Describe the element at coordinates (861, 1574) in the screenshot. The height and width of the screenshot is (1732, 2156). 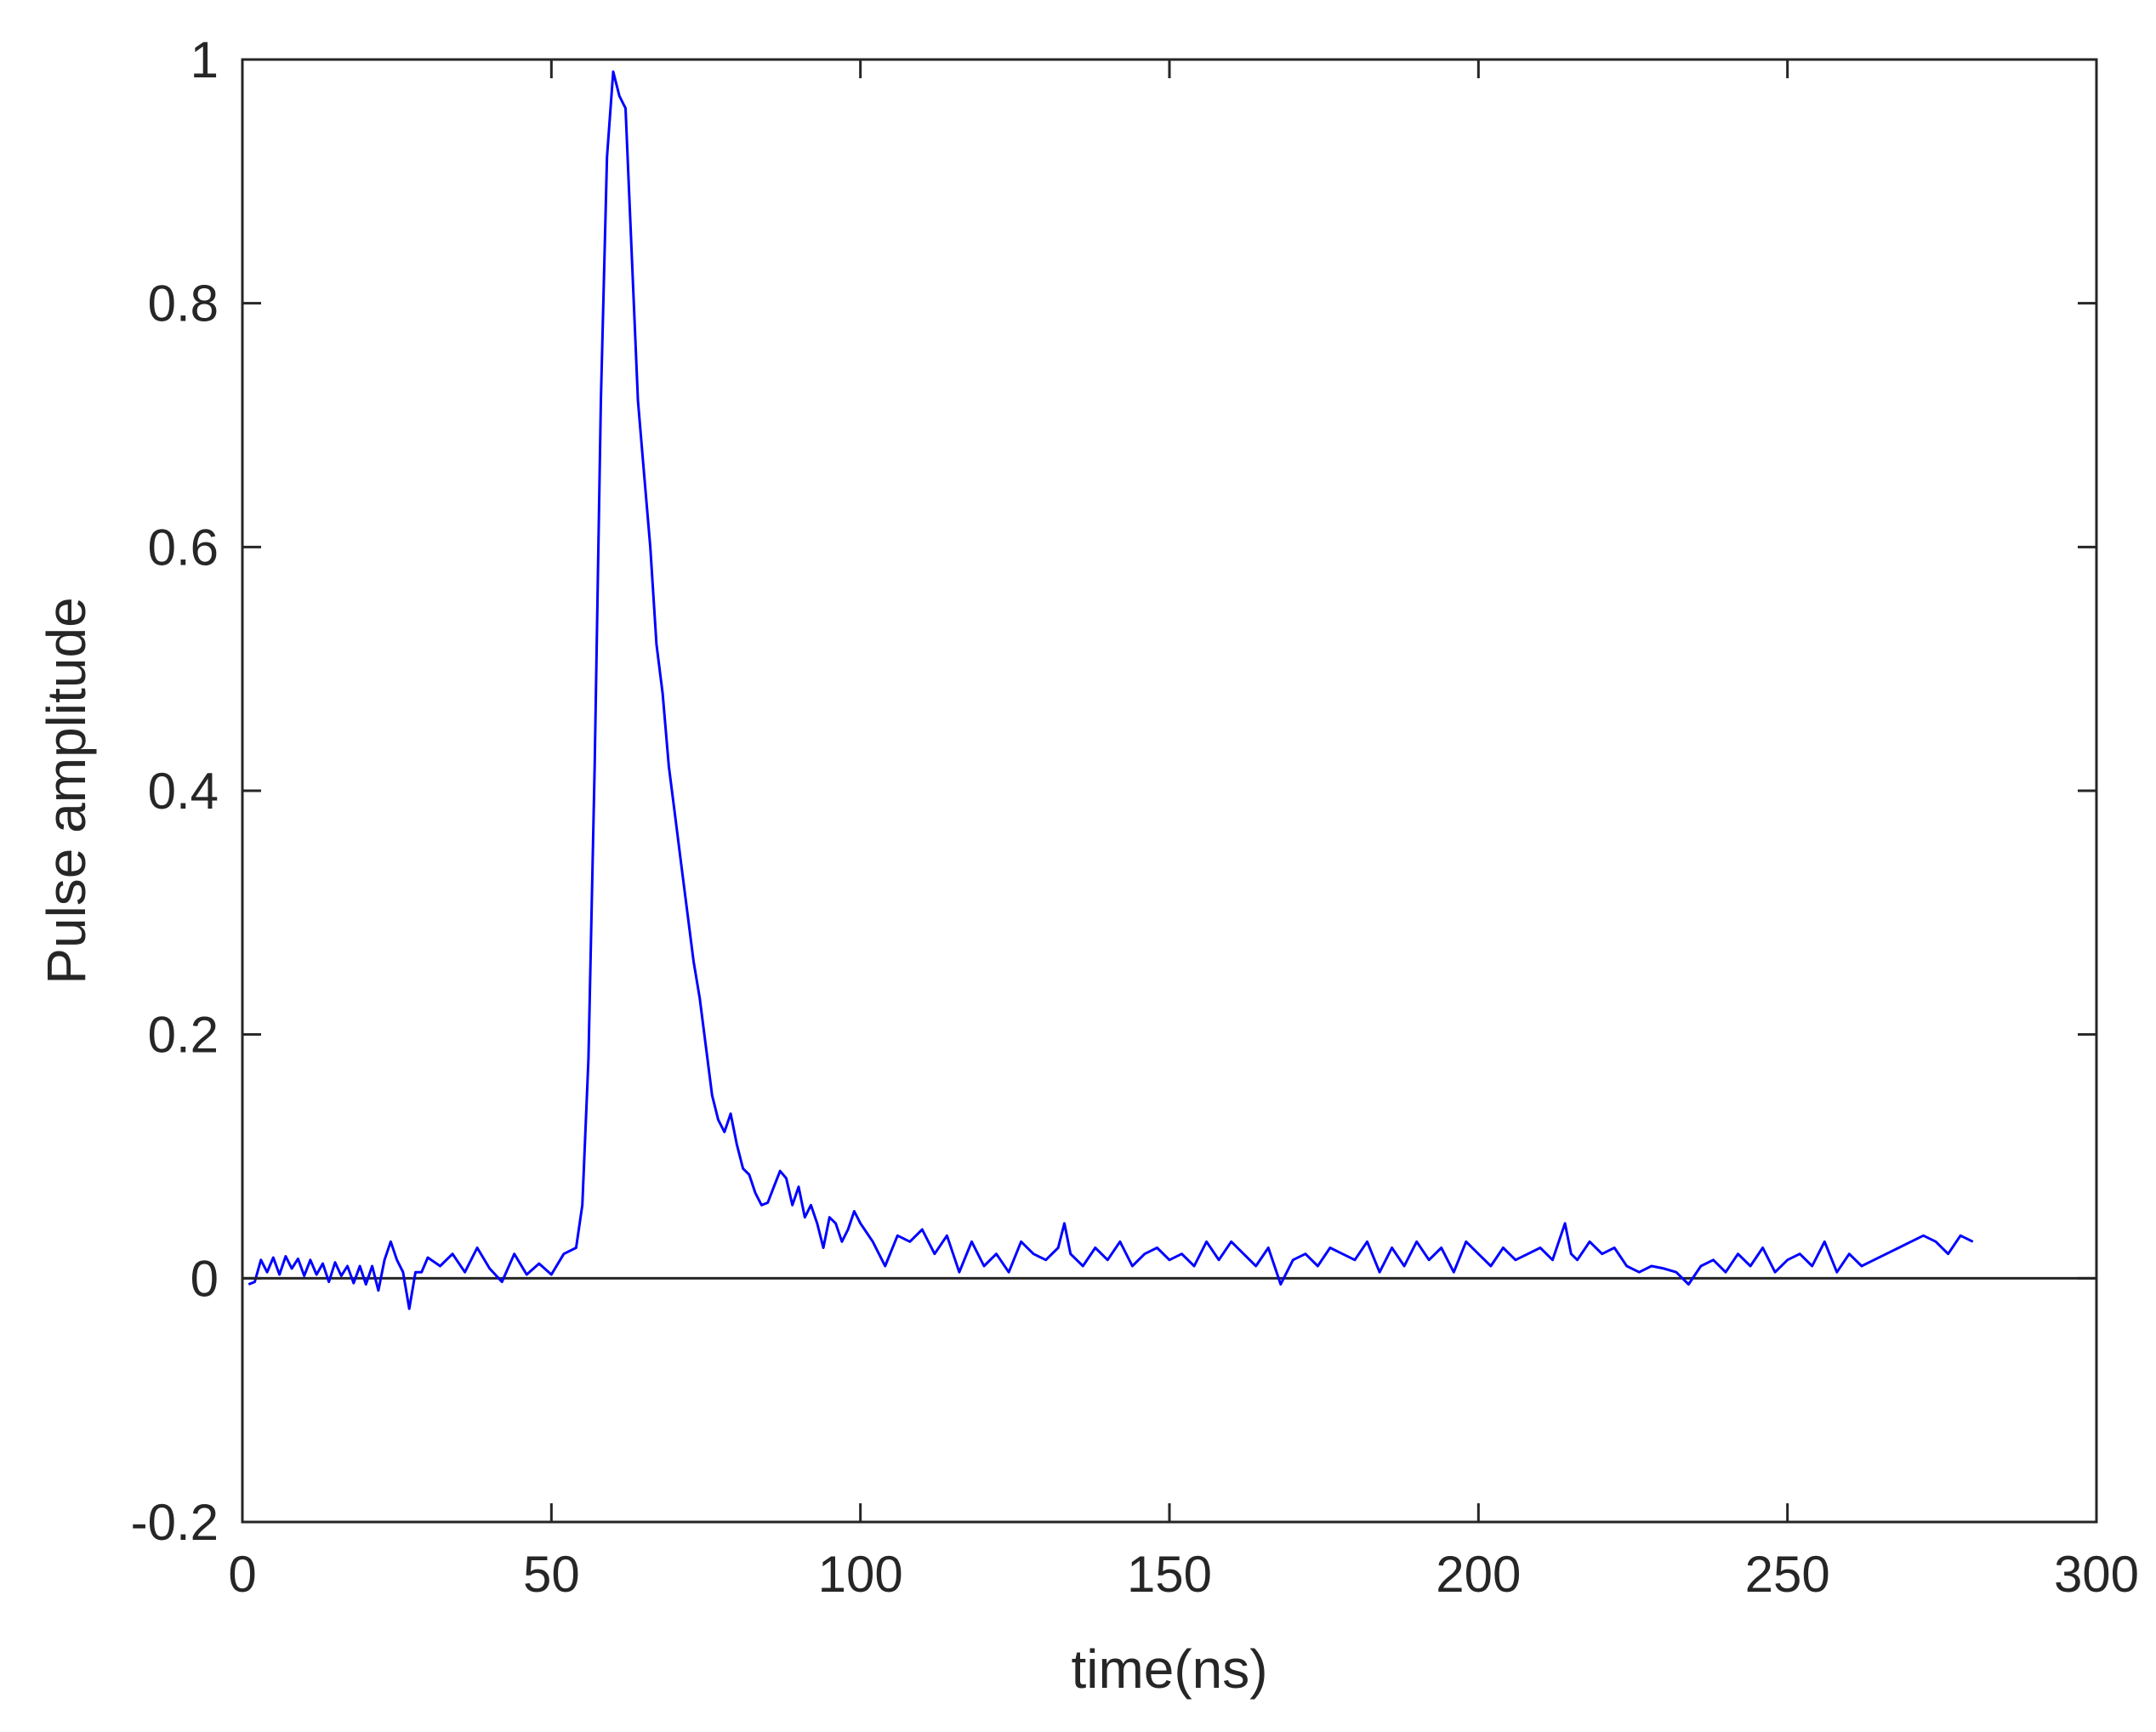
I see `x-tick-label: 100` at that location.